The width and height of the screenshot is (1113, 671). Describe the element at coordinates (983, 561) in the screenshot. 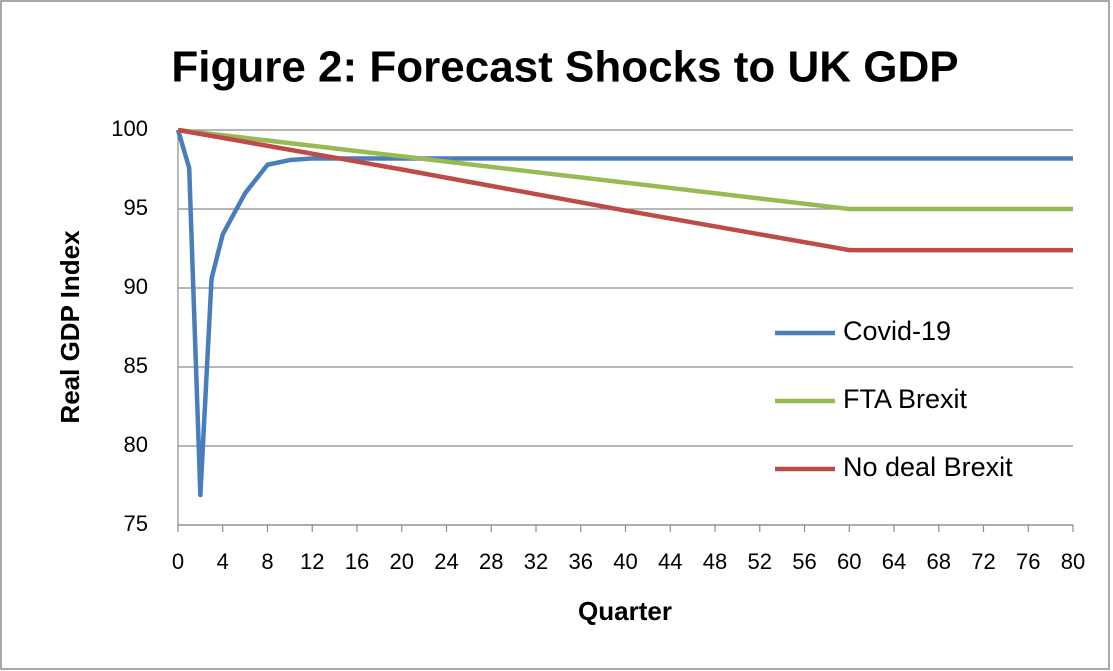

I see `x-tick-label: 72` at that location.